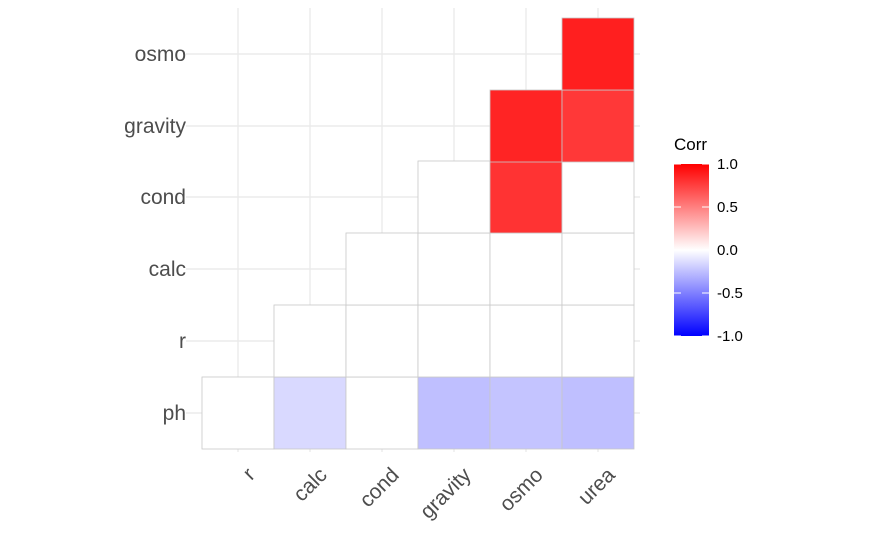 Image resolution: width=877 pixels, height=542 pixels. Describe the element at coordinates (598, 341) in the screenshot. I see `tile-urea-r` at that location.